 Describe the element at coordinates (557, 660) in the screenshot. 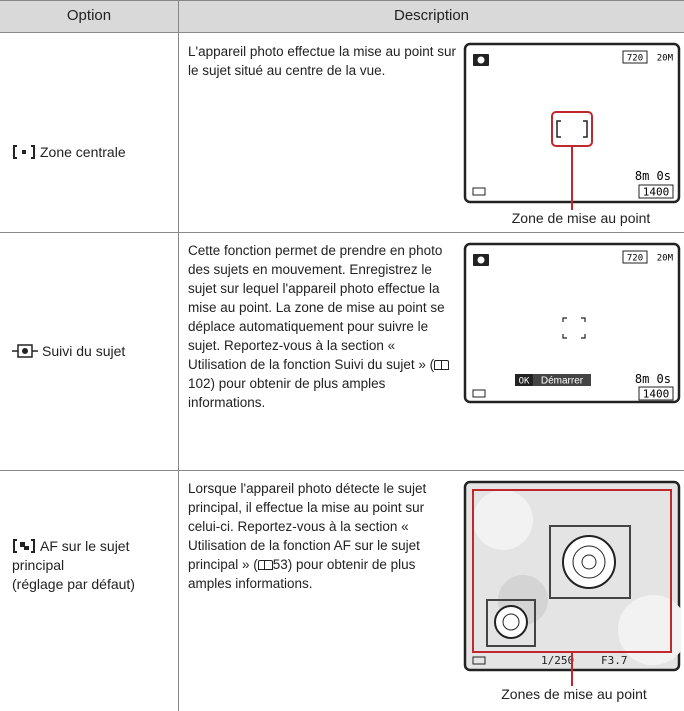

I see `shutter-speed: 1/250` at that location.